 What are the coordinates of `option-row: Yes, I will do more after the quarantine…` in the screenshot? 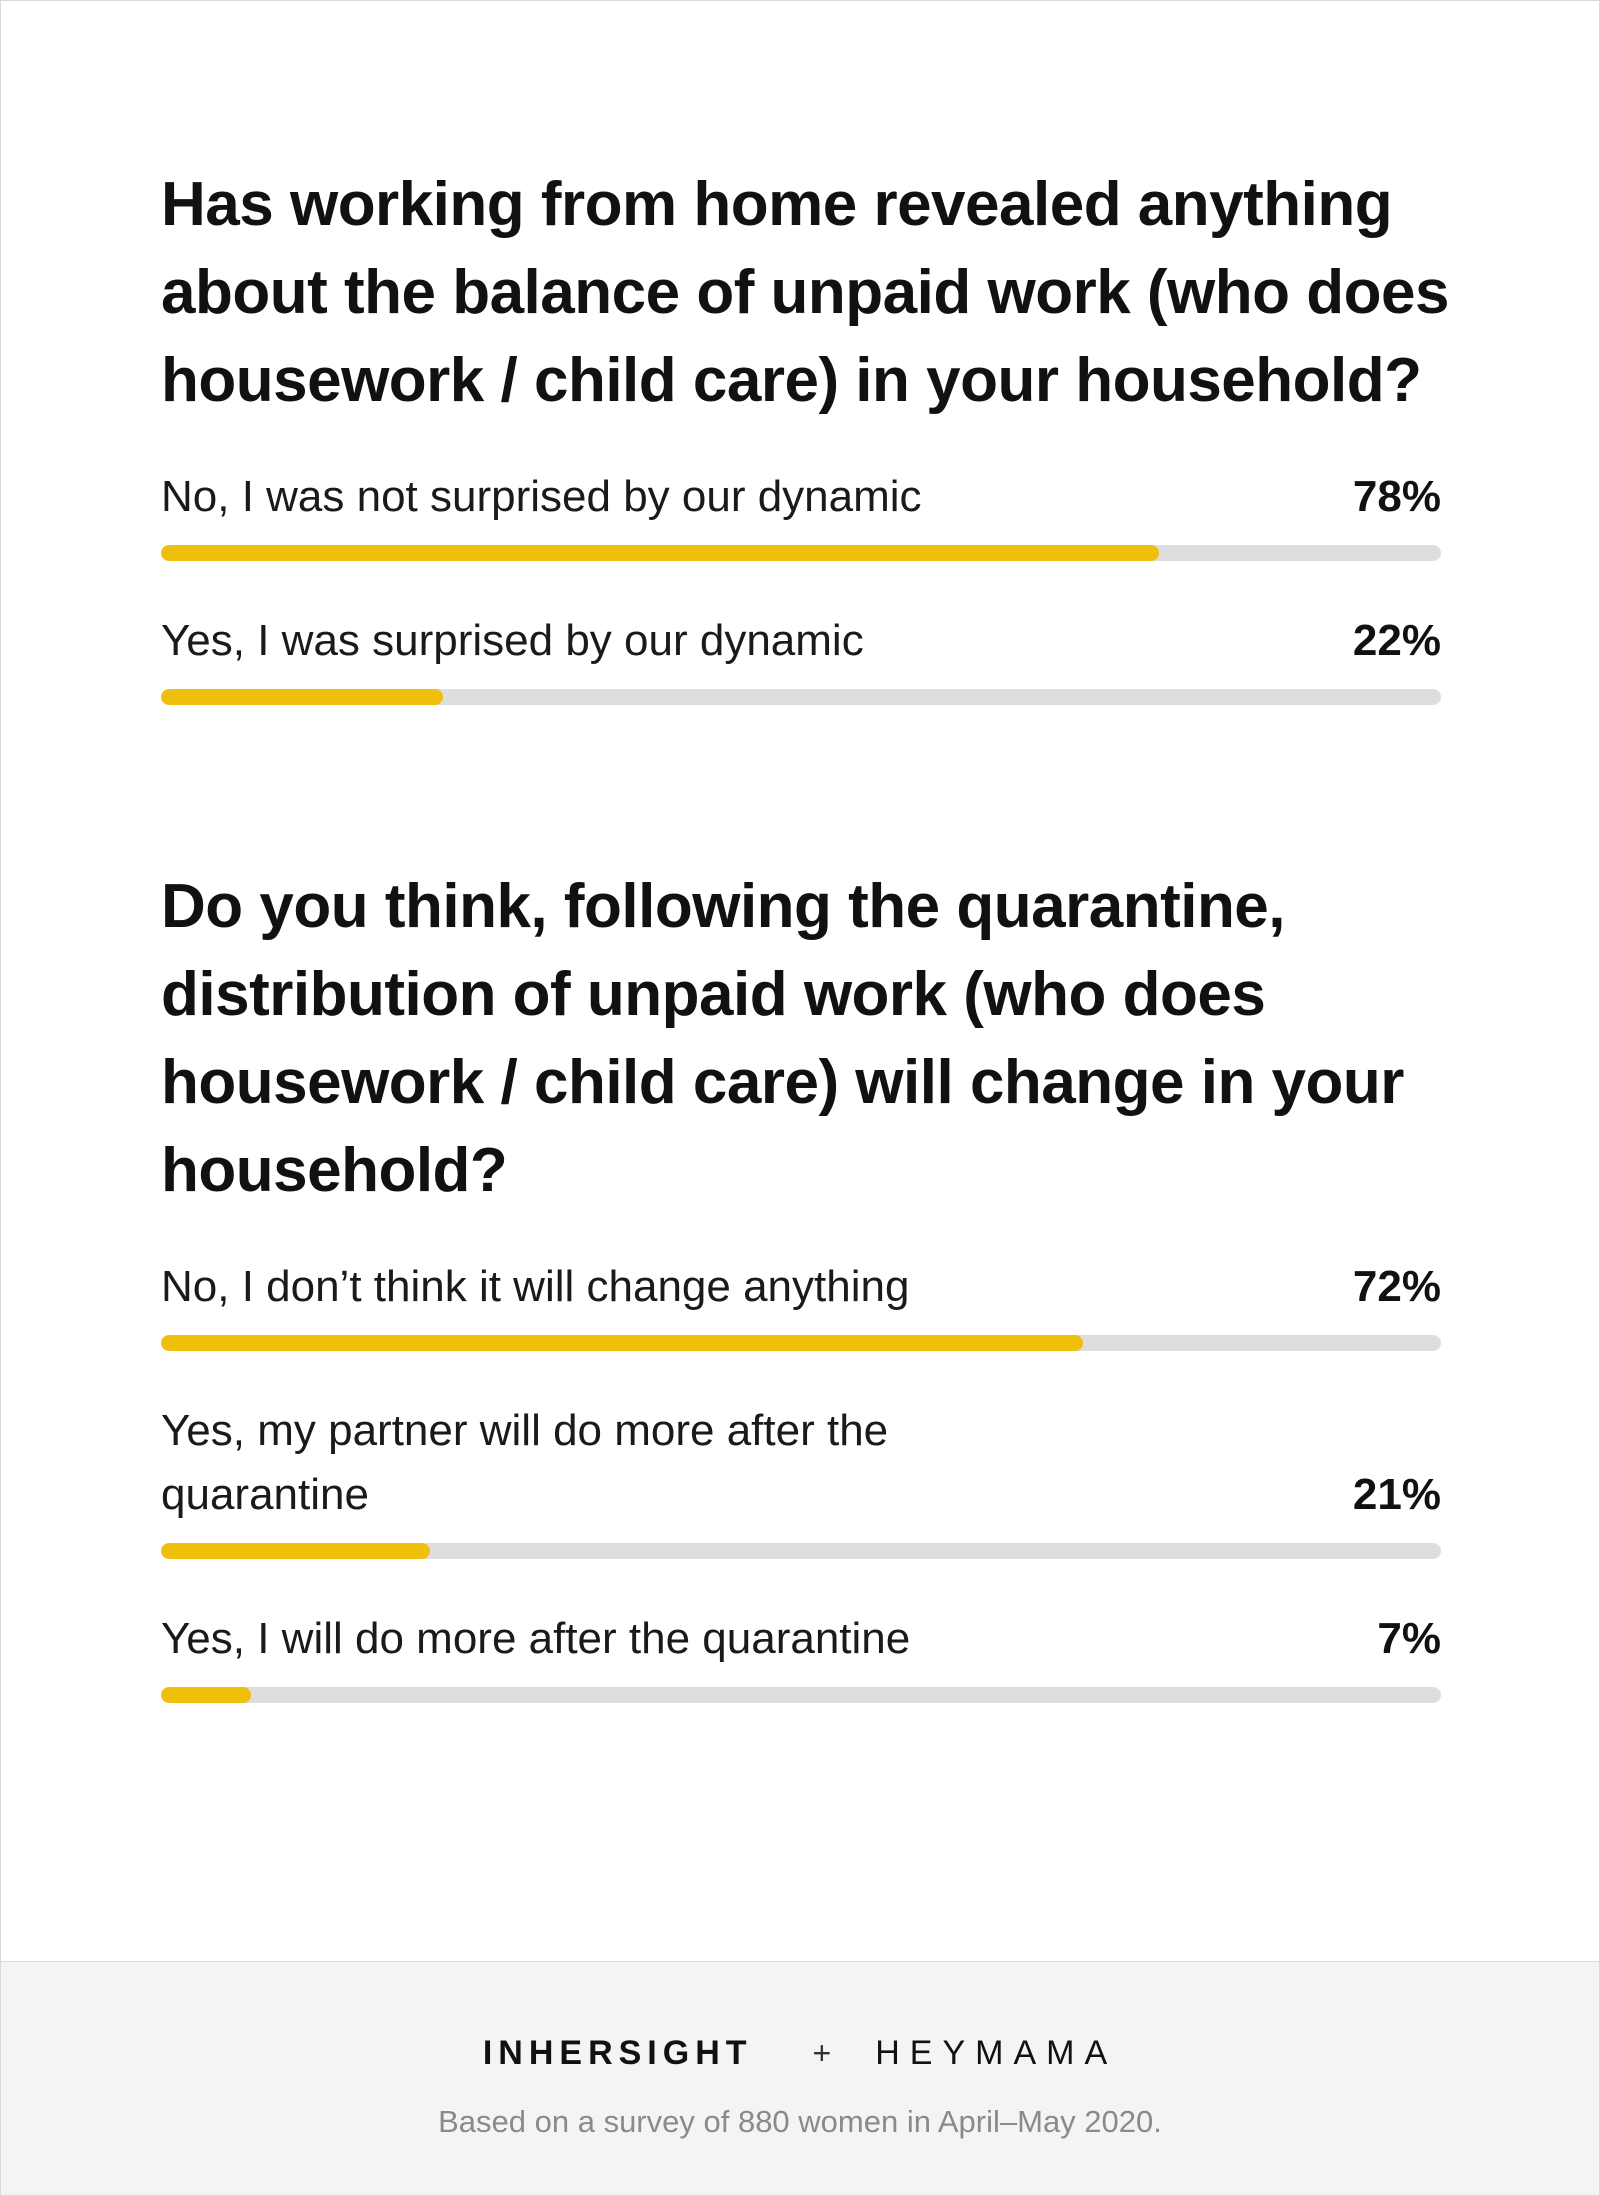 It's located at (801, 1639).